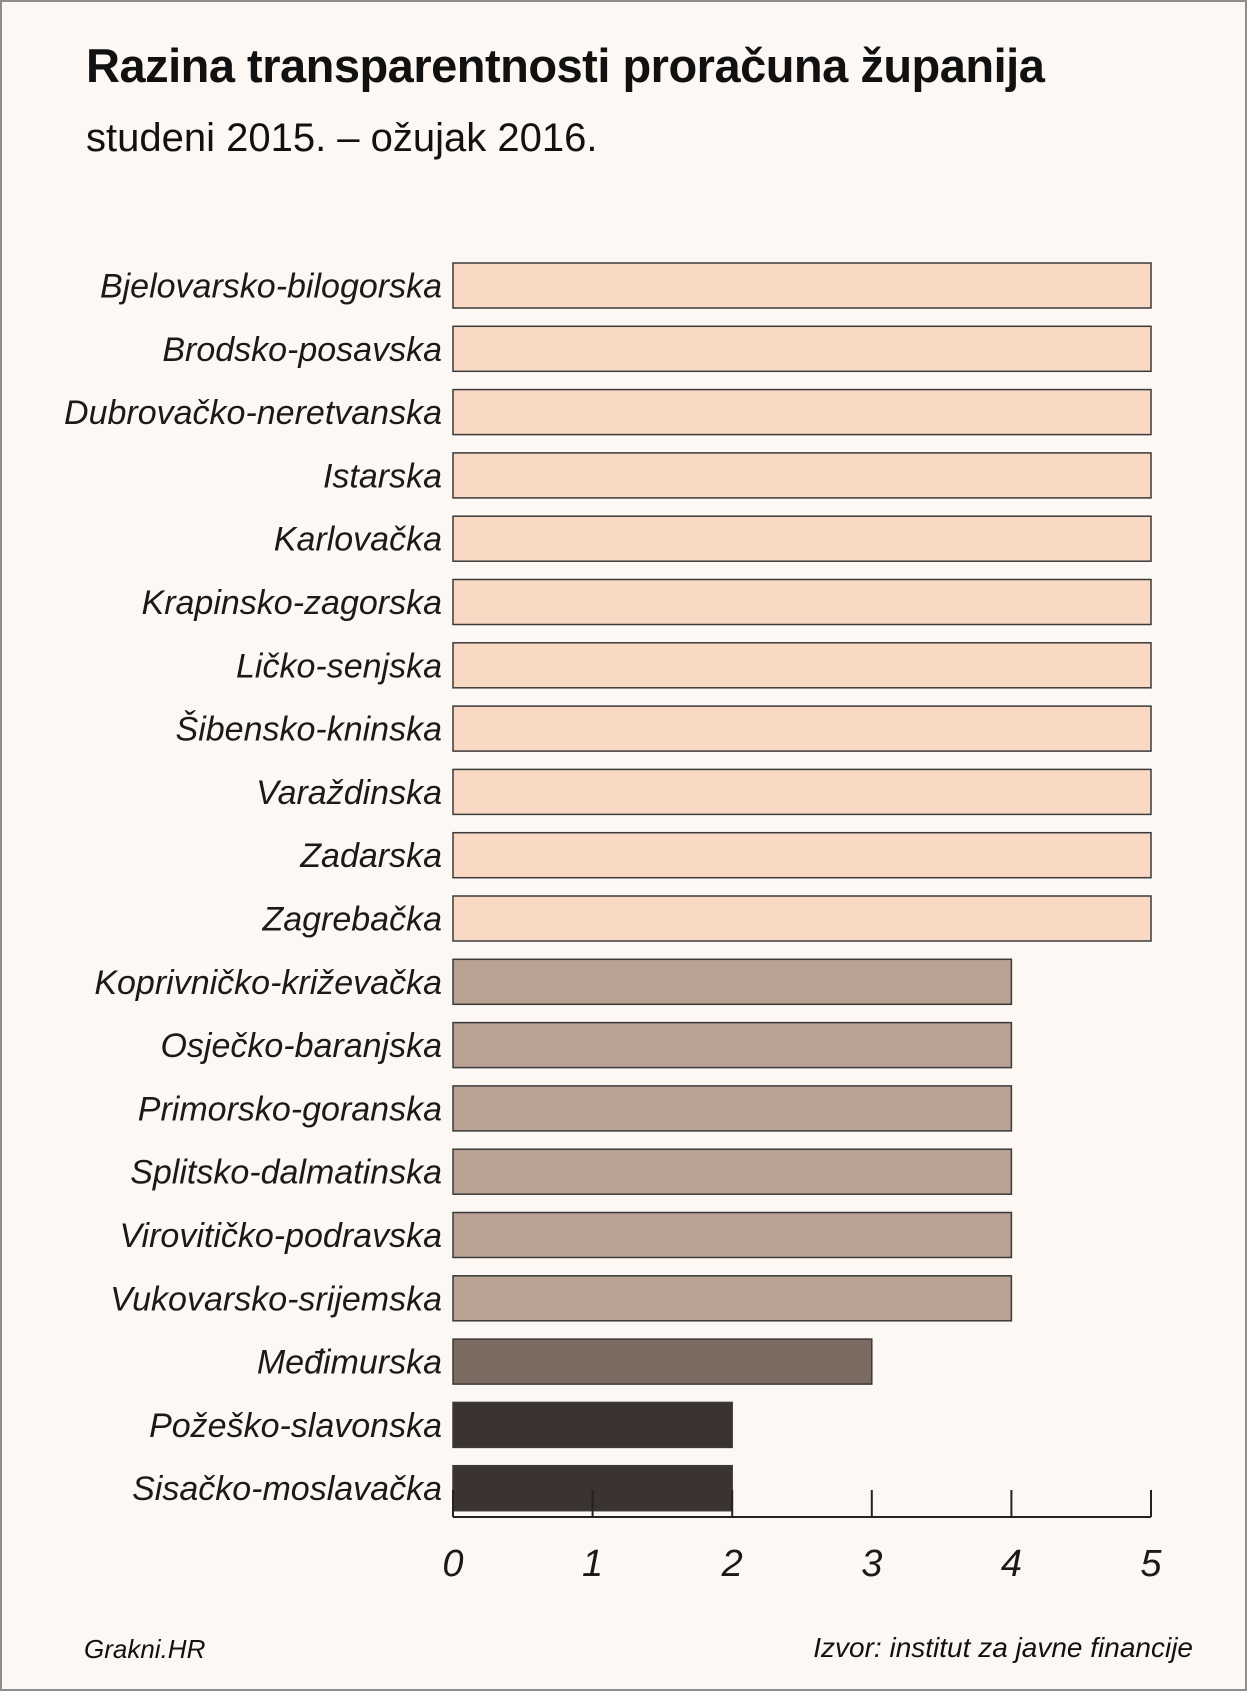 This screenshot has width=1247, height=1691. I want to click on category-label: Krapinsko-zagorska, so click(292, 603).